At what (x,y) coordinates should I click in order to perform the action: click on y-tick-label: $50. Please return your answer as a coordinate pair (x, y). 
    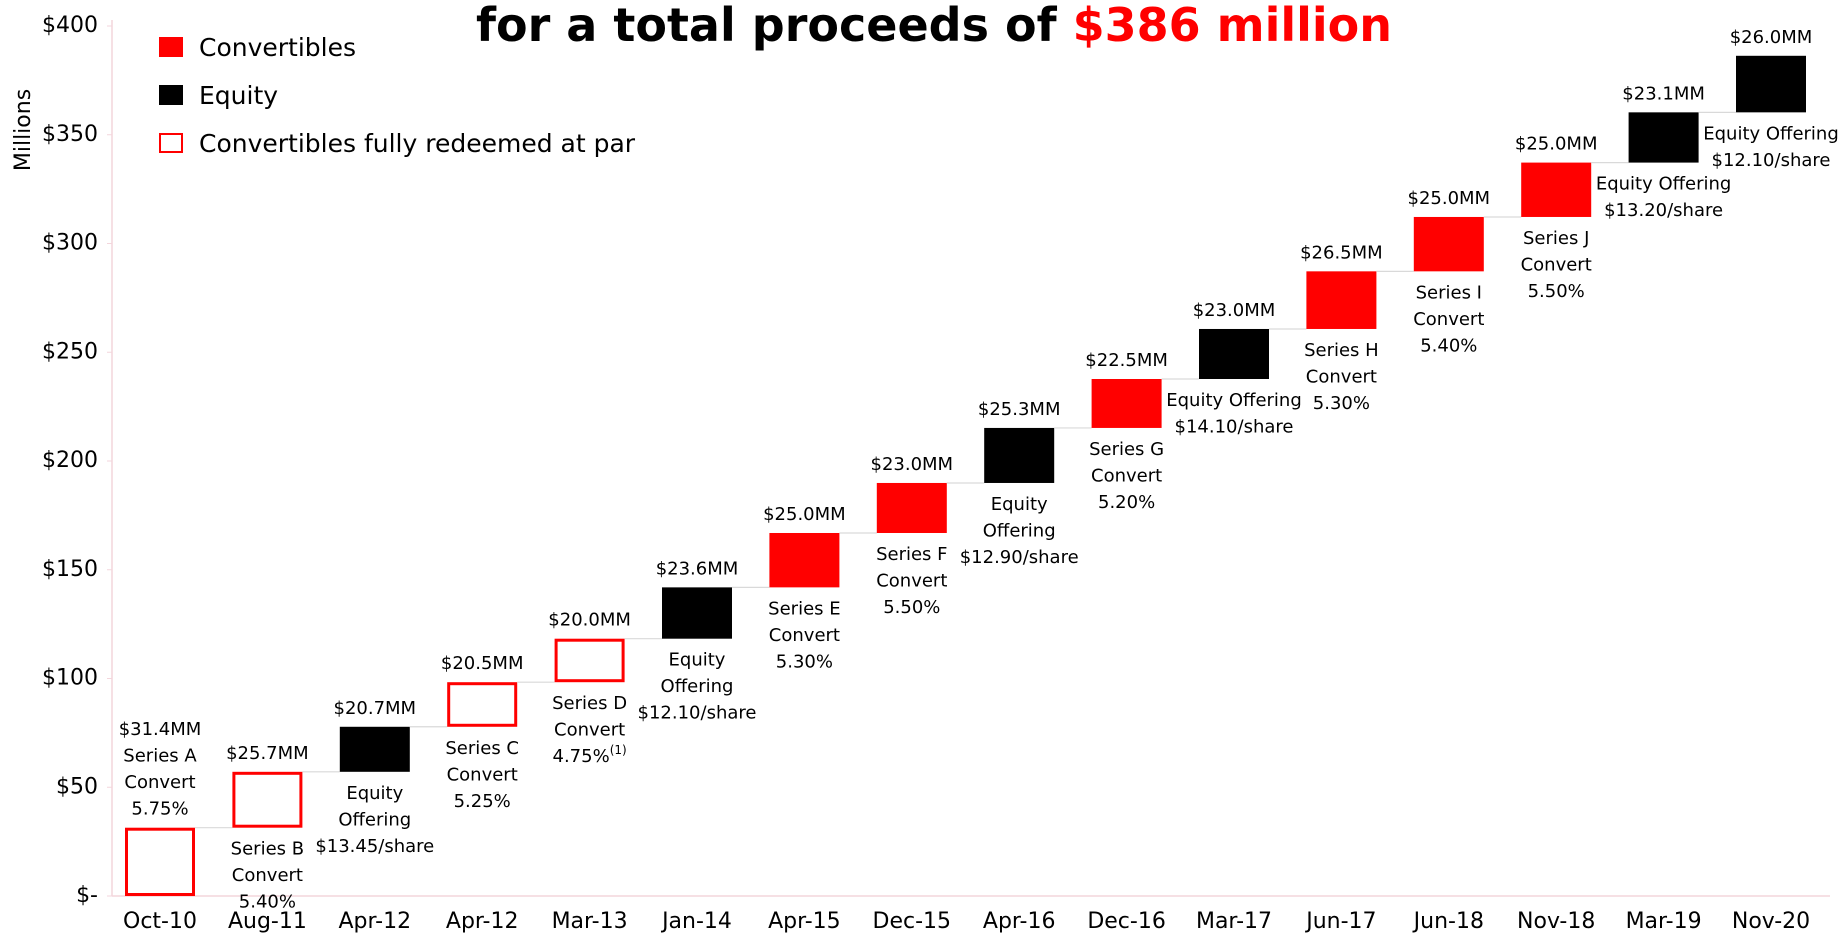
    Looking at the image, I should click on (77, 786).